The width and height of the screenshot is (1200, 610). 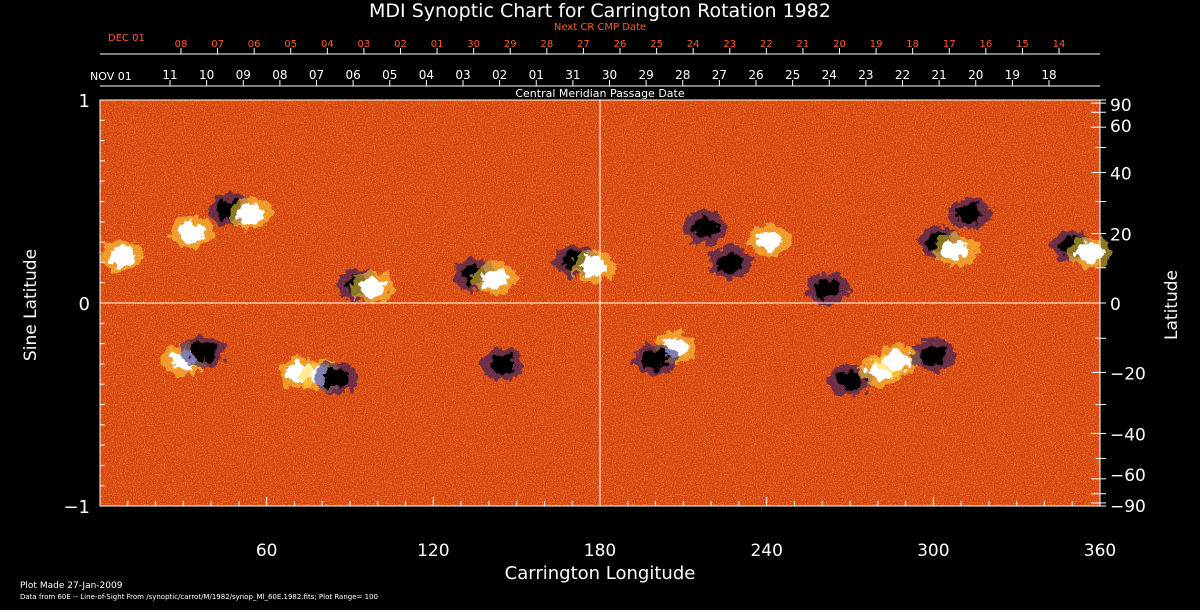 I want to click on cmp-date-label: 26, so click(x=755, y=75).